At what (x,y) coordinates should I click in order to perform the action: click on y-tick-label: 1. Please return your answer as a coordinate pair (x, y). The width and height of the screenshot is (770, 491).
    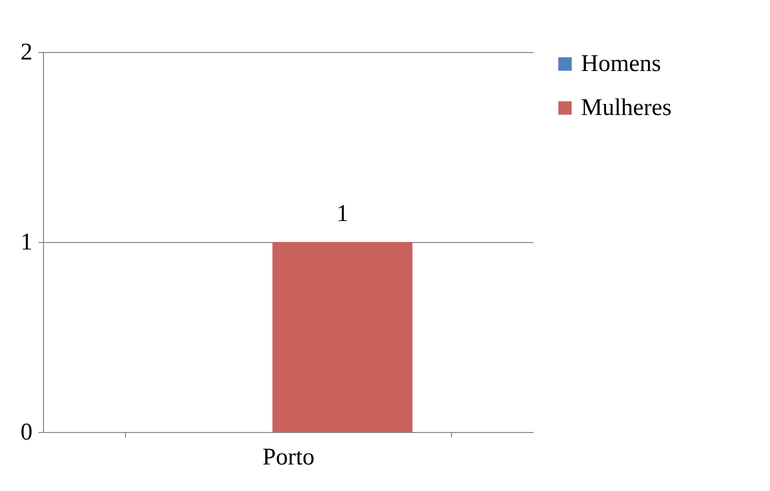
    Looking at the image, I should click on (26, 243).